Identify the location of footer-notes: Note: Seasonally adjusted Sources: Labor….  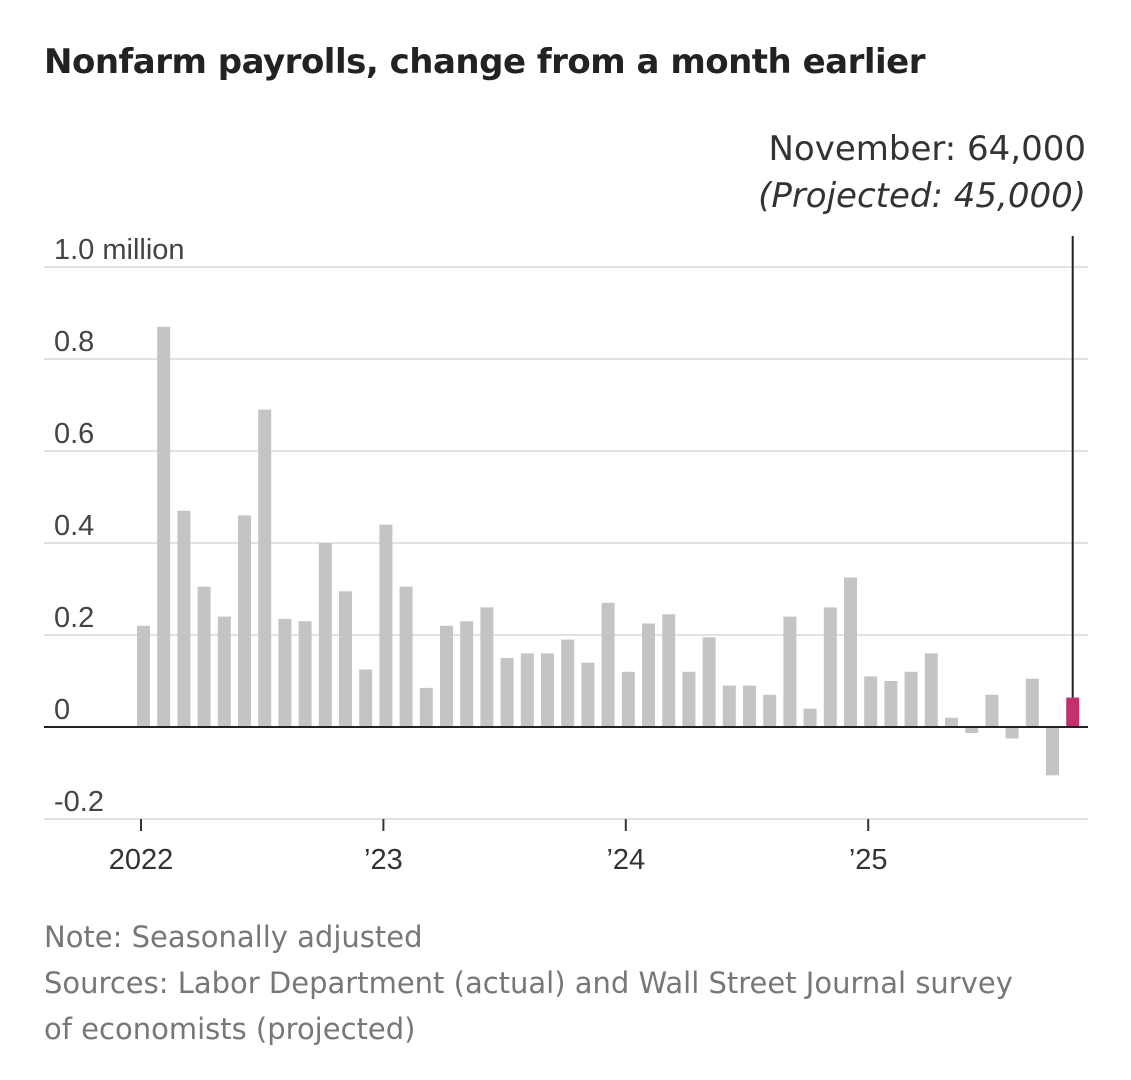
(574, 983).